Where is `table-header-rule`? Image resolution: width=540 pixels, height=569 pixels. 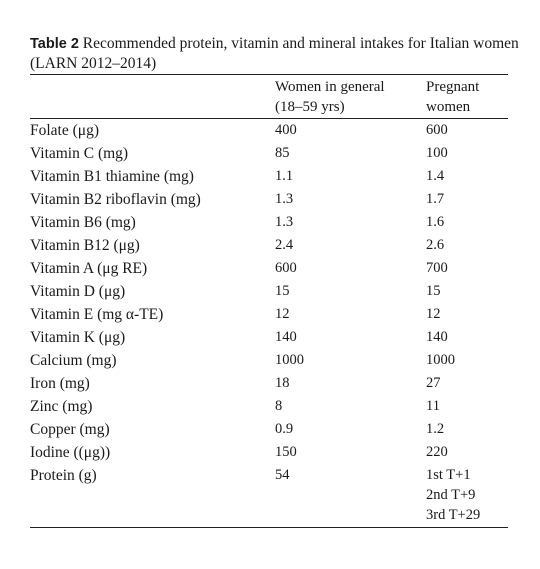
table-header-rule is located at coordinates (269, 118).